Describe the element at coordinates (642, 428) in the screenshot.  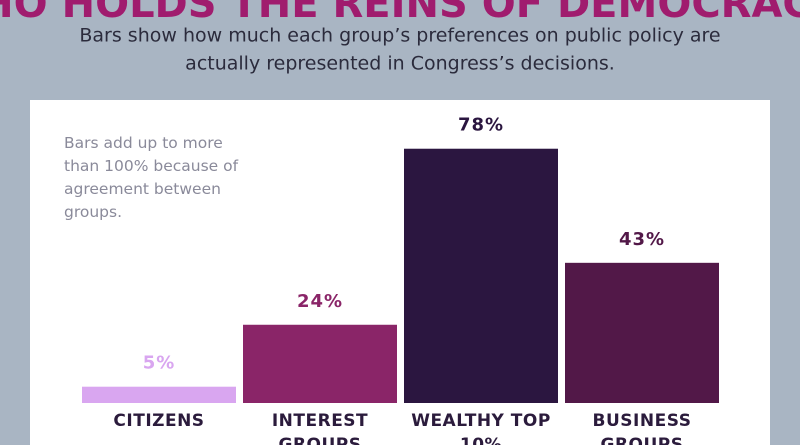
I see `x-tick-label: BUSINESS GROUPS` at that location.